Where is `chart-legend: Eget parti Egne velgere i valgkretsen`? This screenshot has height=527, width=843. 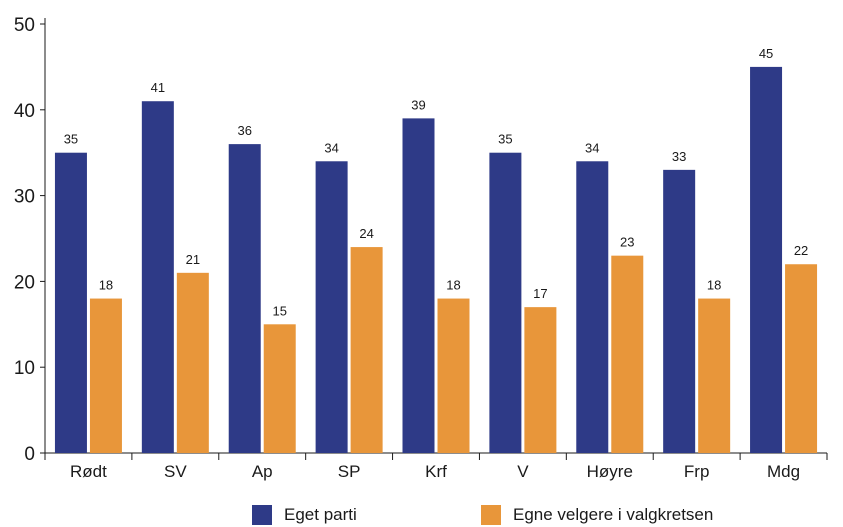 chart-legend: Eget parti Egne velgere i valgkretsen is located at coordinates (421, 516).